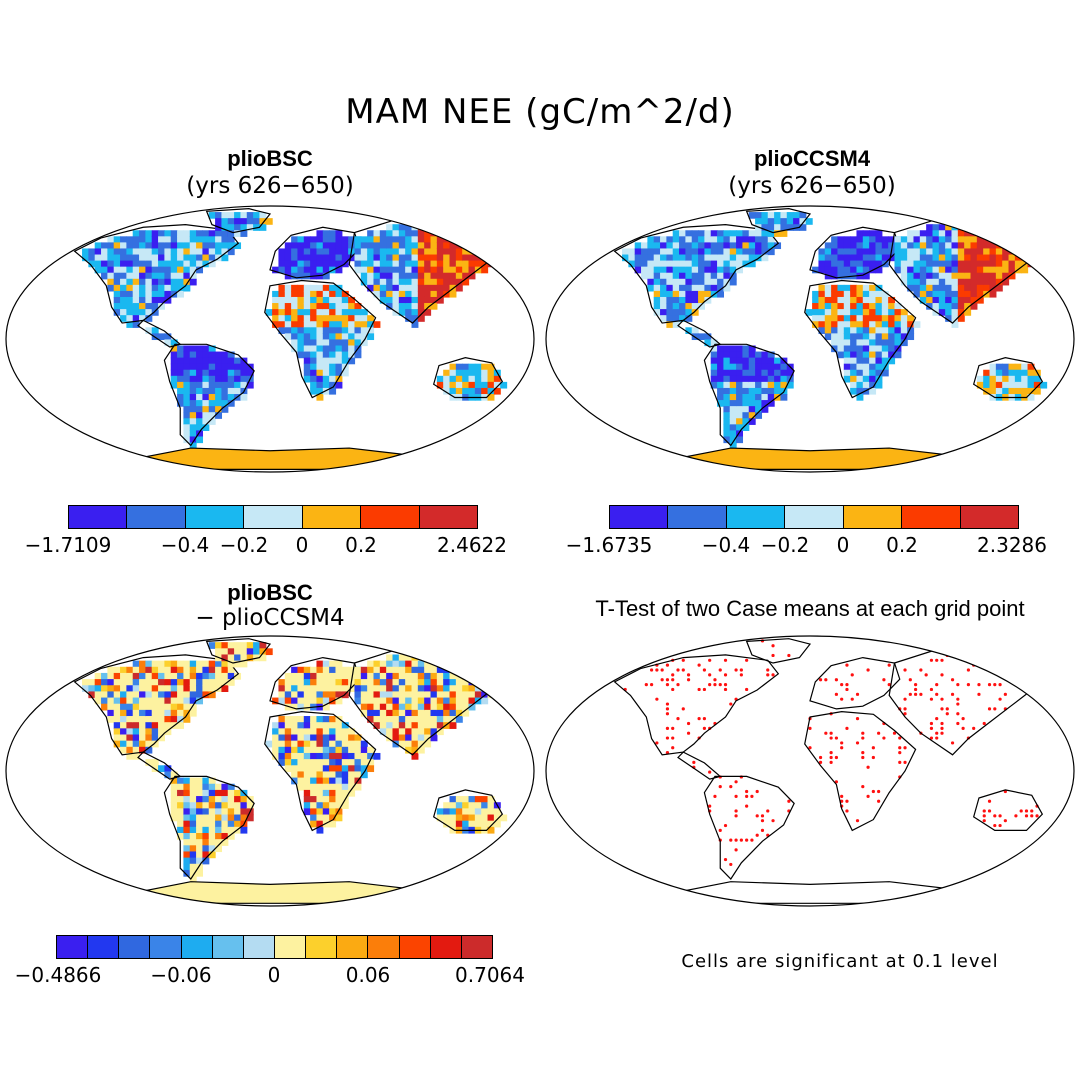 The image size is (1080, 1080). Describe the element at coordinates (270, 186) in the screenshot. I see `panel1-subtitle: (yrs 626−650)` at that location.